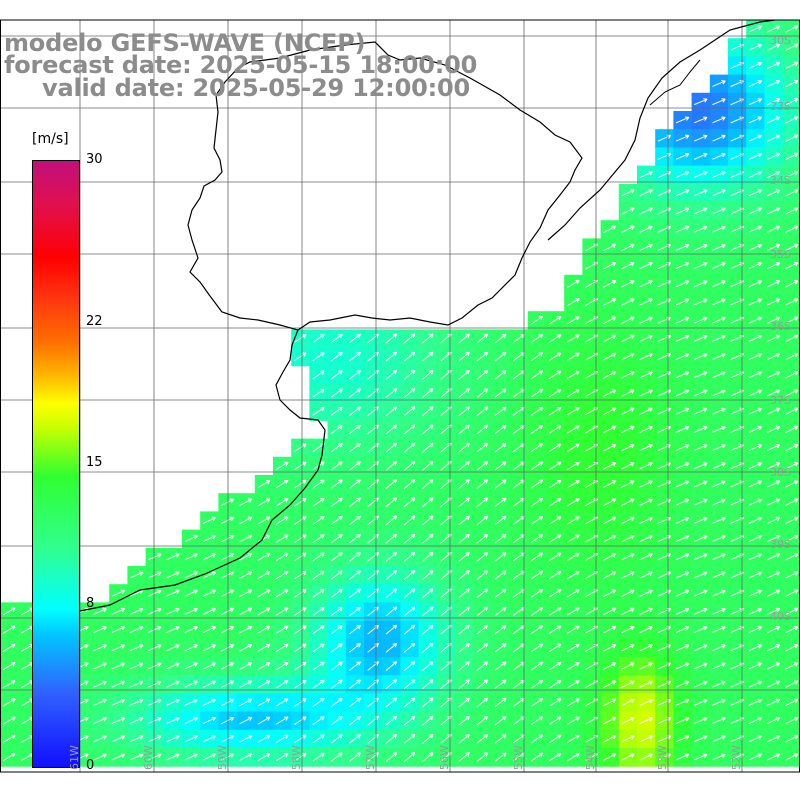 Image resolution: width=800 pixels, height=800 pixels. I want to click on longitude-label: 60W, so click(148, 757).